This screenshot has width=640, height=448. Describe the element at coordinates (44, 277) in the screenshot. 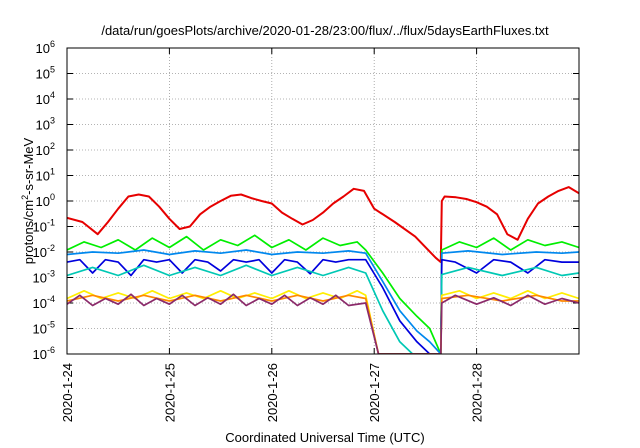

I see `y-tick-label: 10⁻³` at that location.